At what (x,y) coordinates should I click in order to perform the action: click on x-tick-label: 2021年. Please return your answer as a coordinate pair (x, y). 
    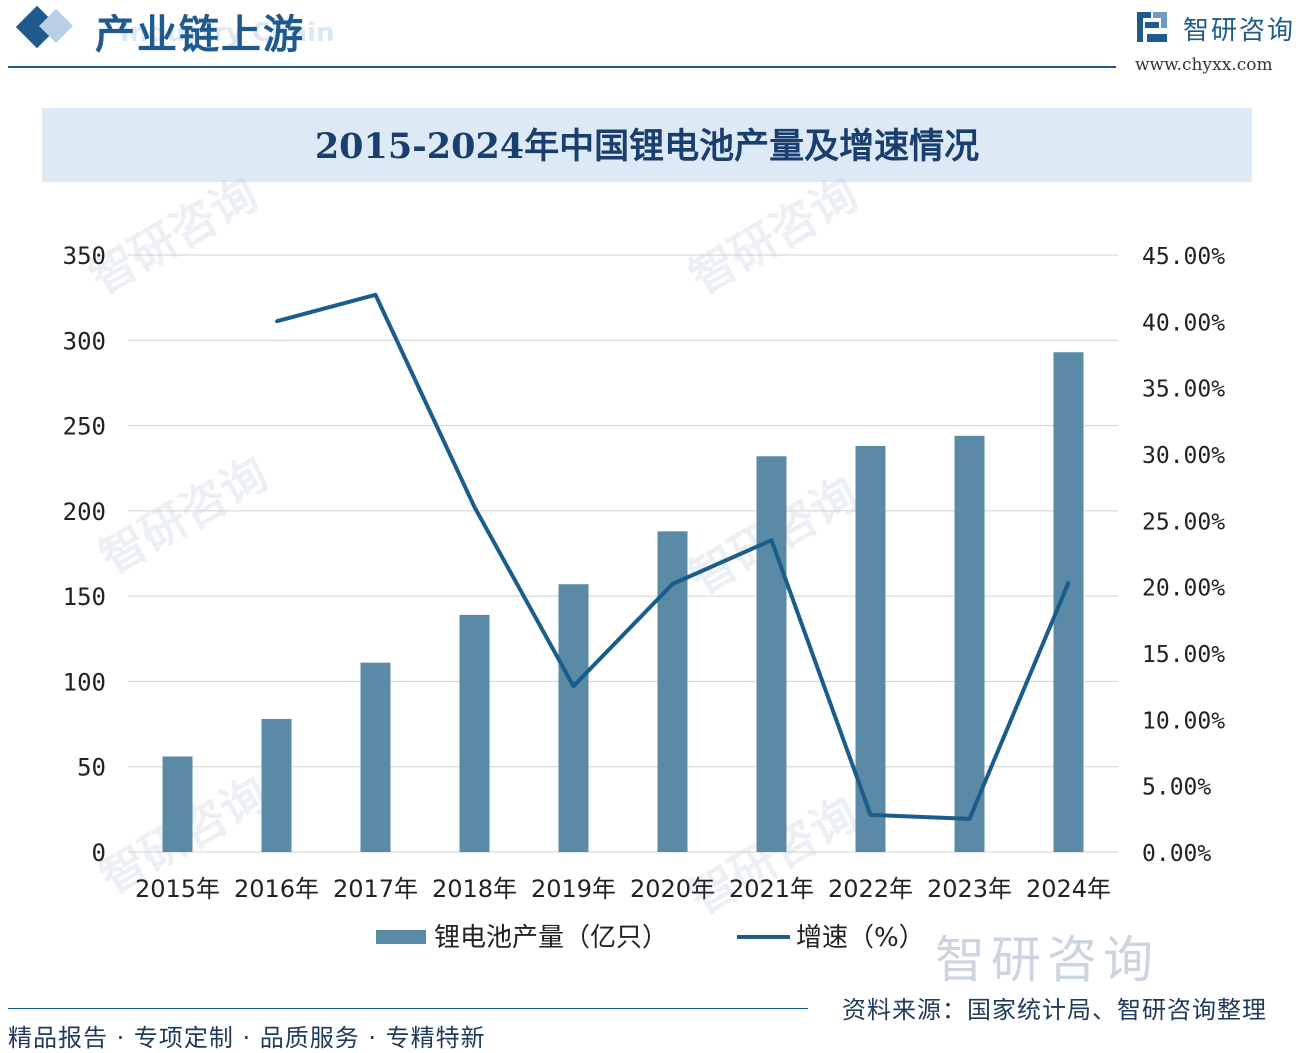
    Looking at the image, I should click on (771, 889).